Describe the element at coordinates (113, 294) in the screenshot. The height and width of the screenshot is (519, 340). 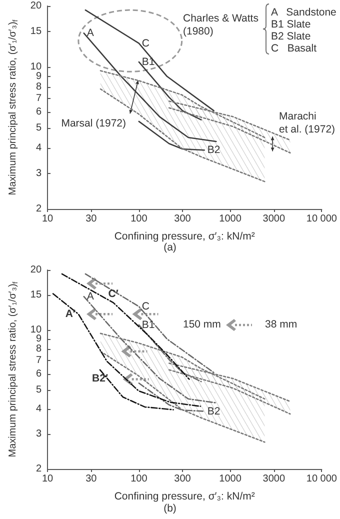
I see `series-label: C′` at that location.